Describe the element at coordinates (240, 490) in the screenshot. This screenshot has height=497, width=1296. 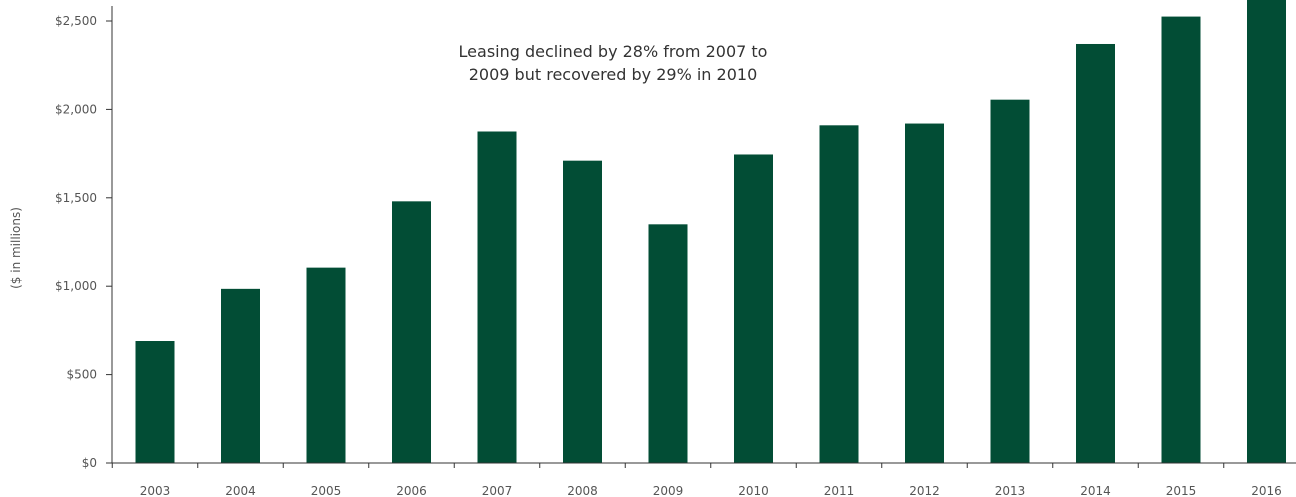
I see `x-tick-label: 2004` at that location.